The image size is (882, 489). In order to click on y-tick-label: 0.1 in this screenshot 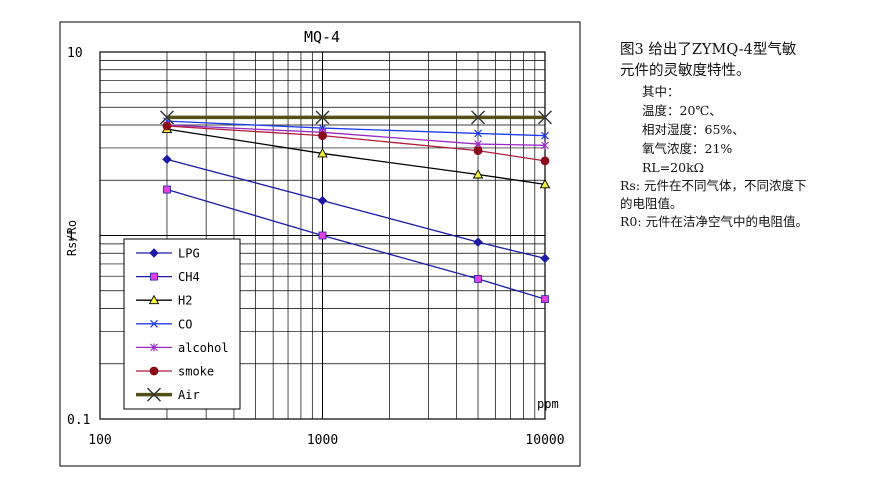, I will do `click(78, 420)`.